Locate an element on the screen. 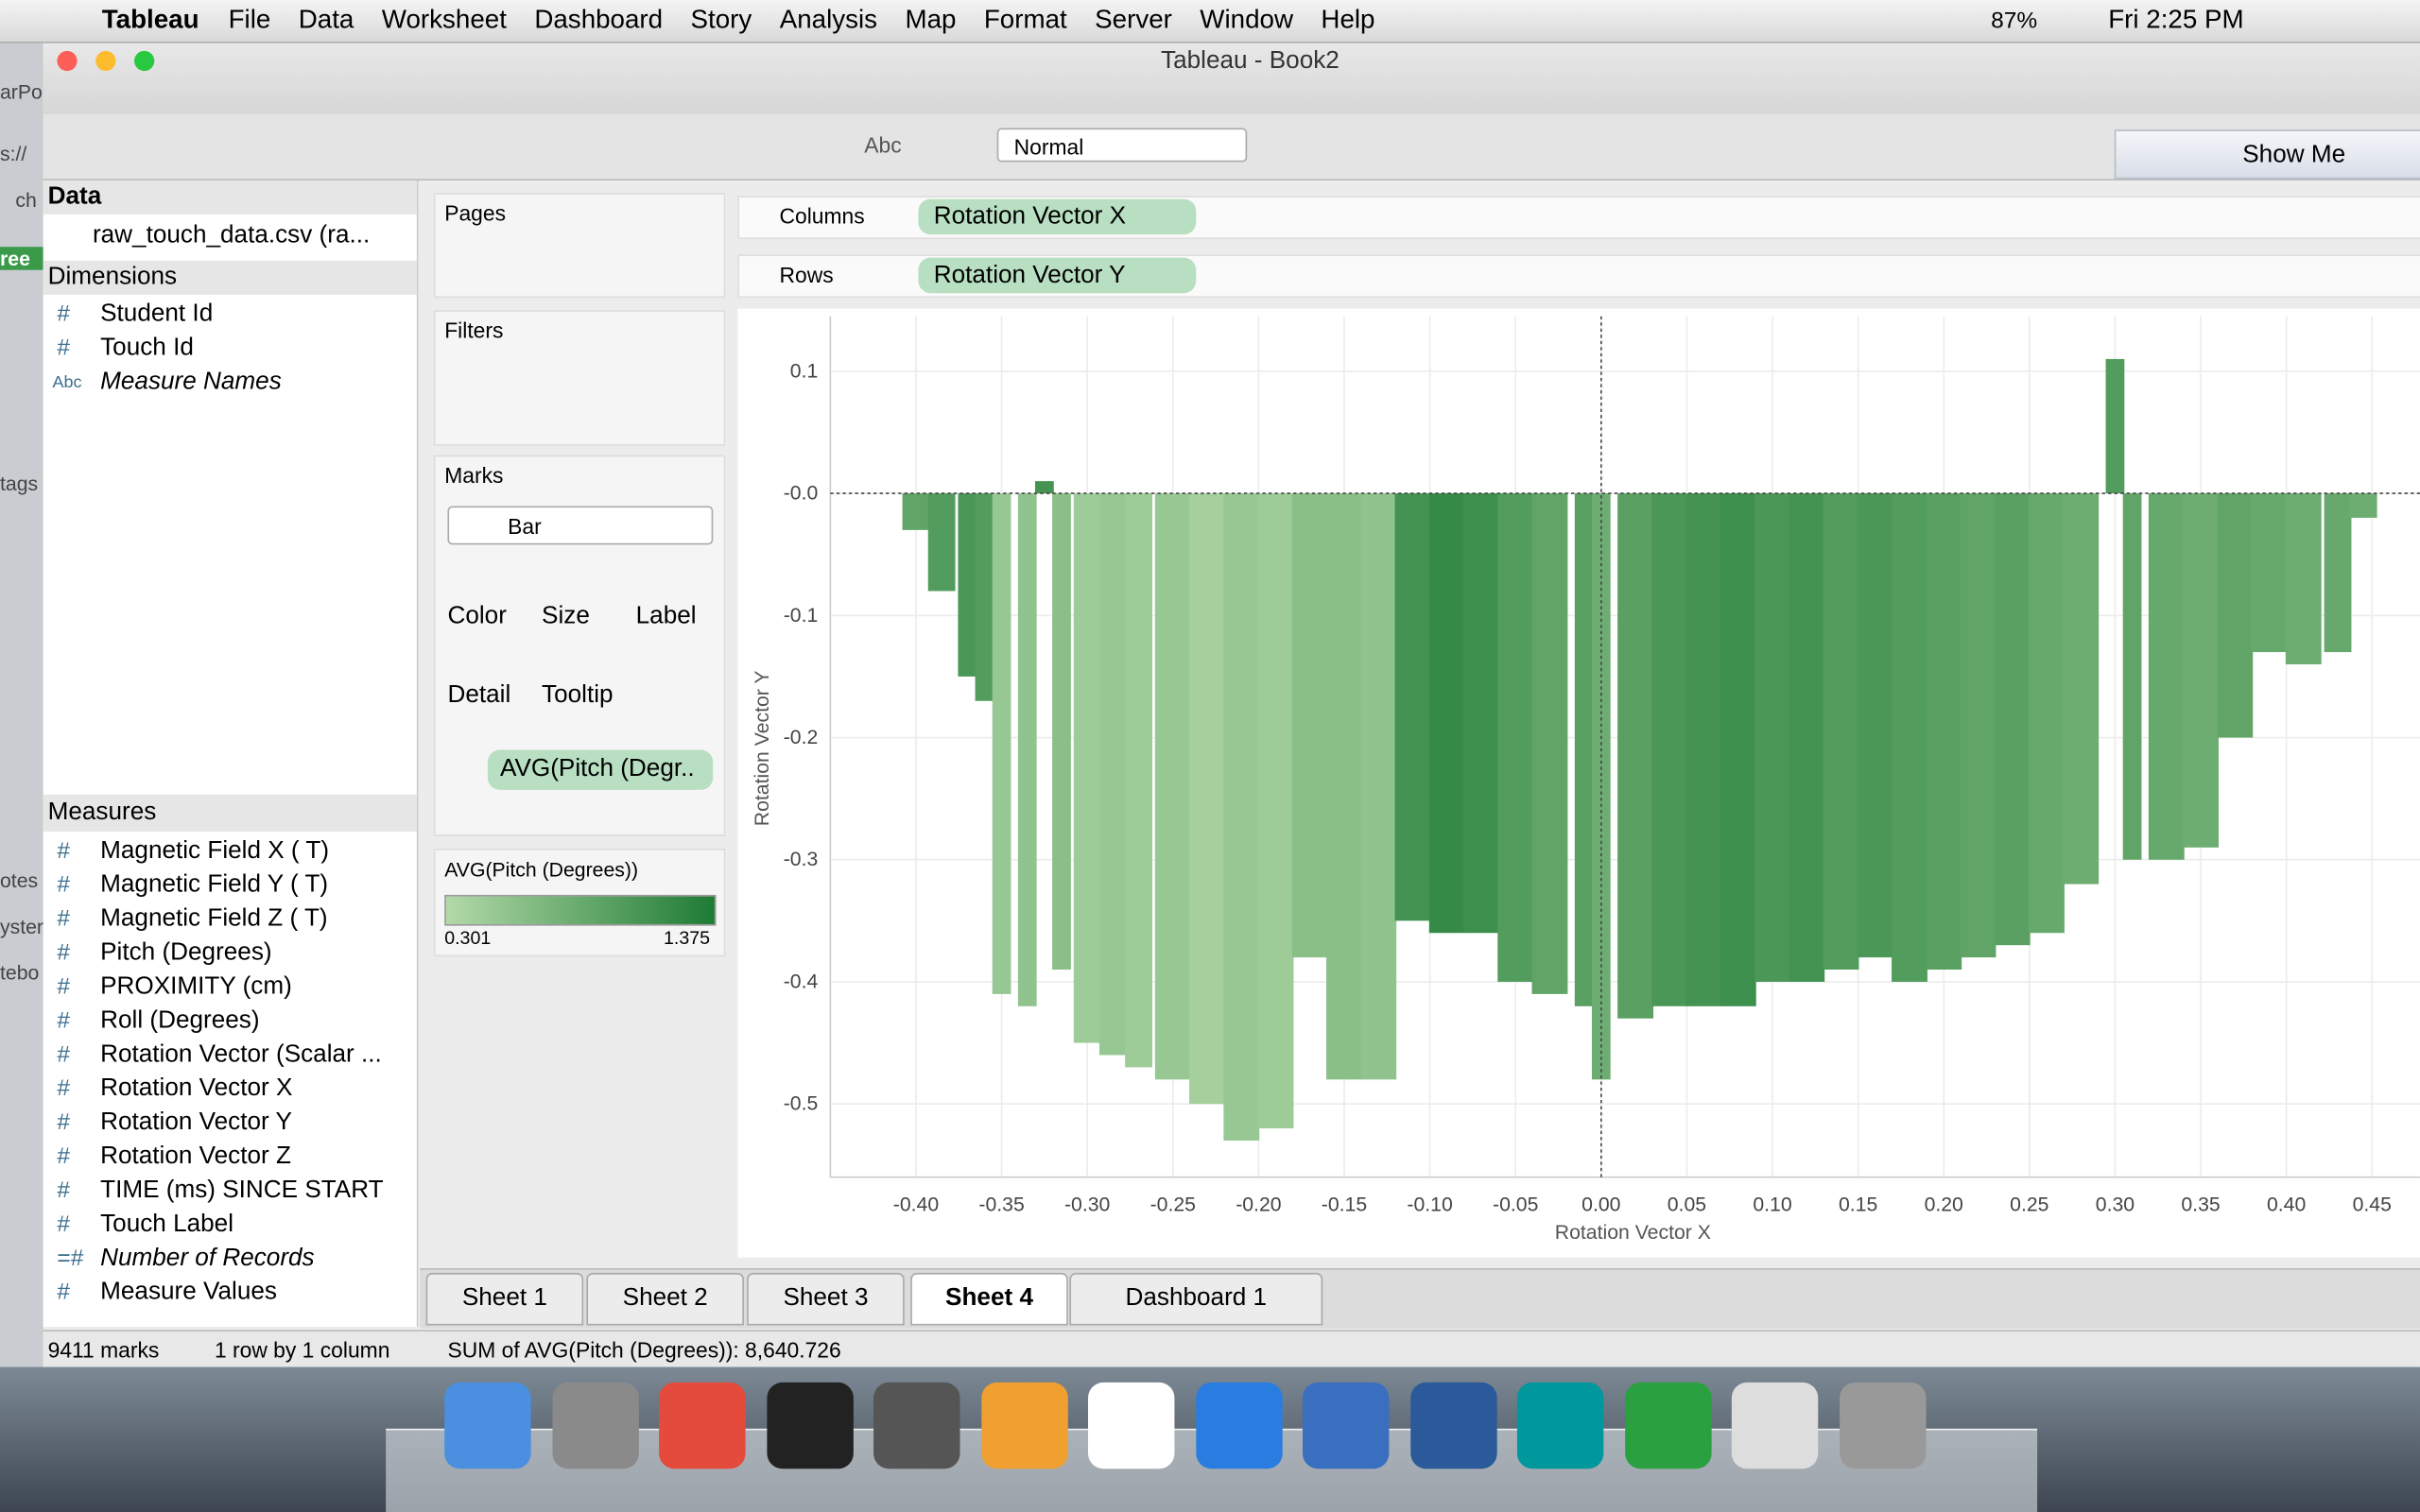 The image size is (2420, 1512). field: Touch Id is located at coordinates (147, 348).